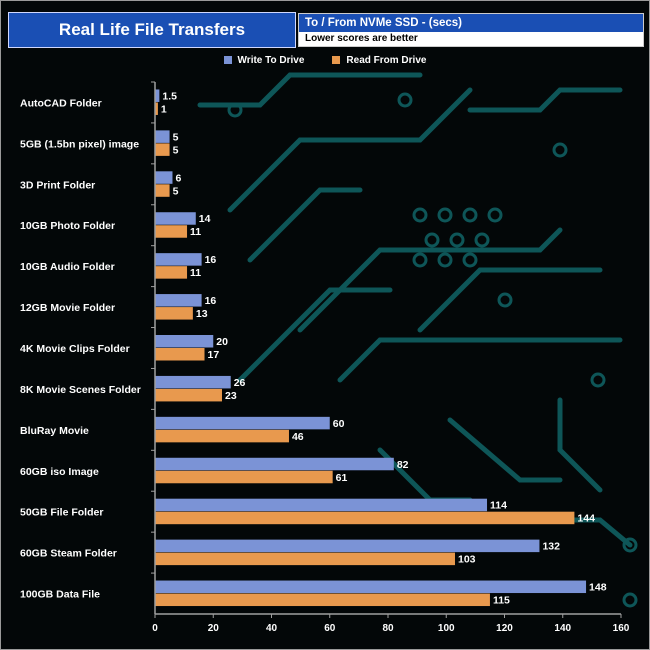 Image resolution: width=650 pixels, height=650 pixels. Describe the element at coordinates (471, 39) in the screenshot. I see `chart-note: Lower scores are better` at that location.